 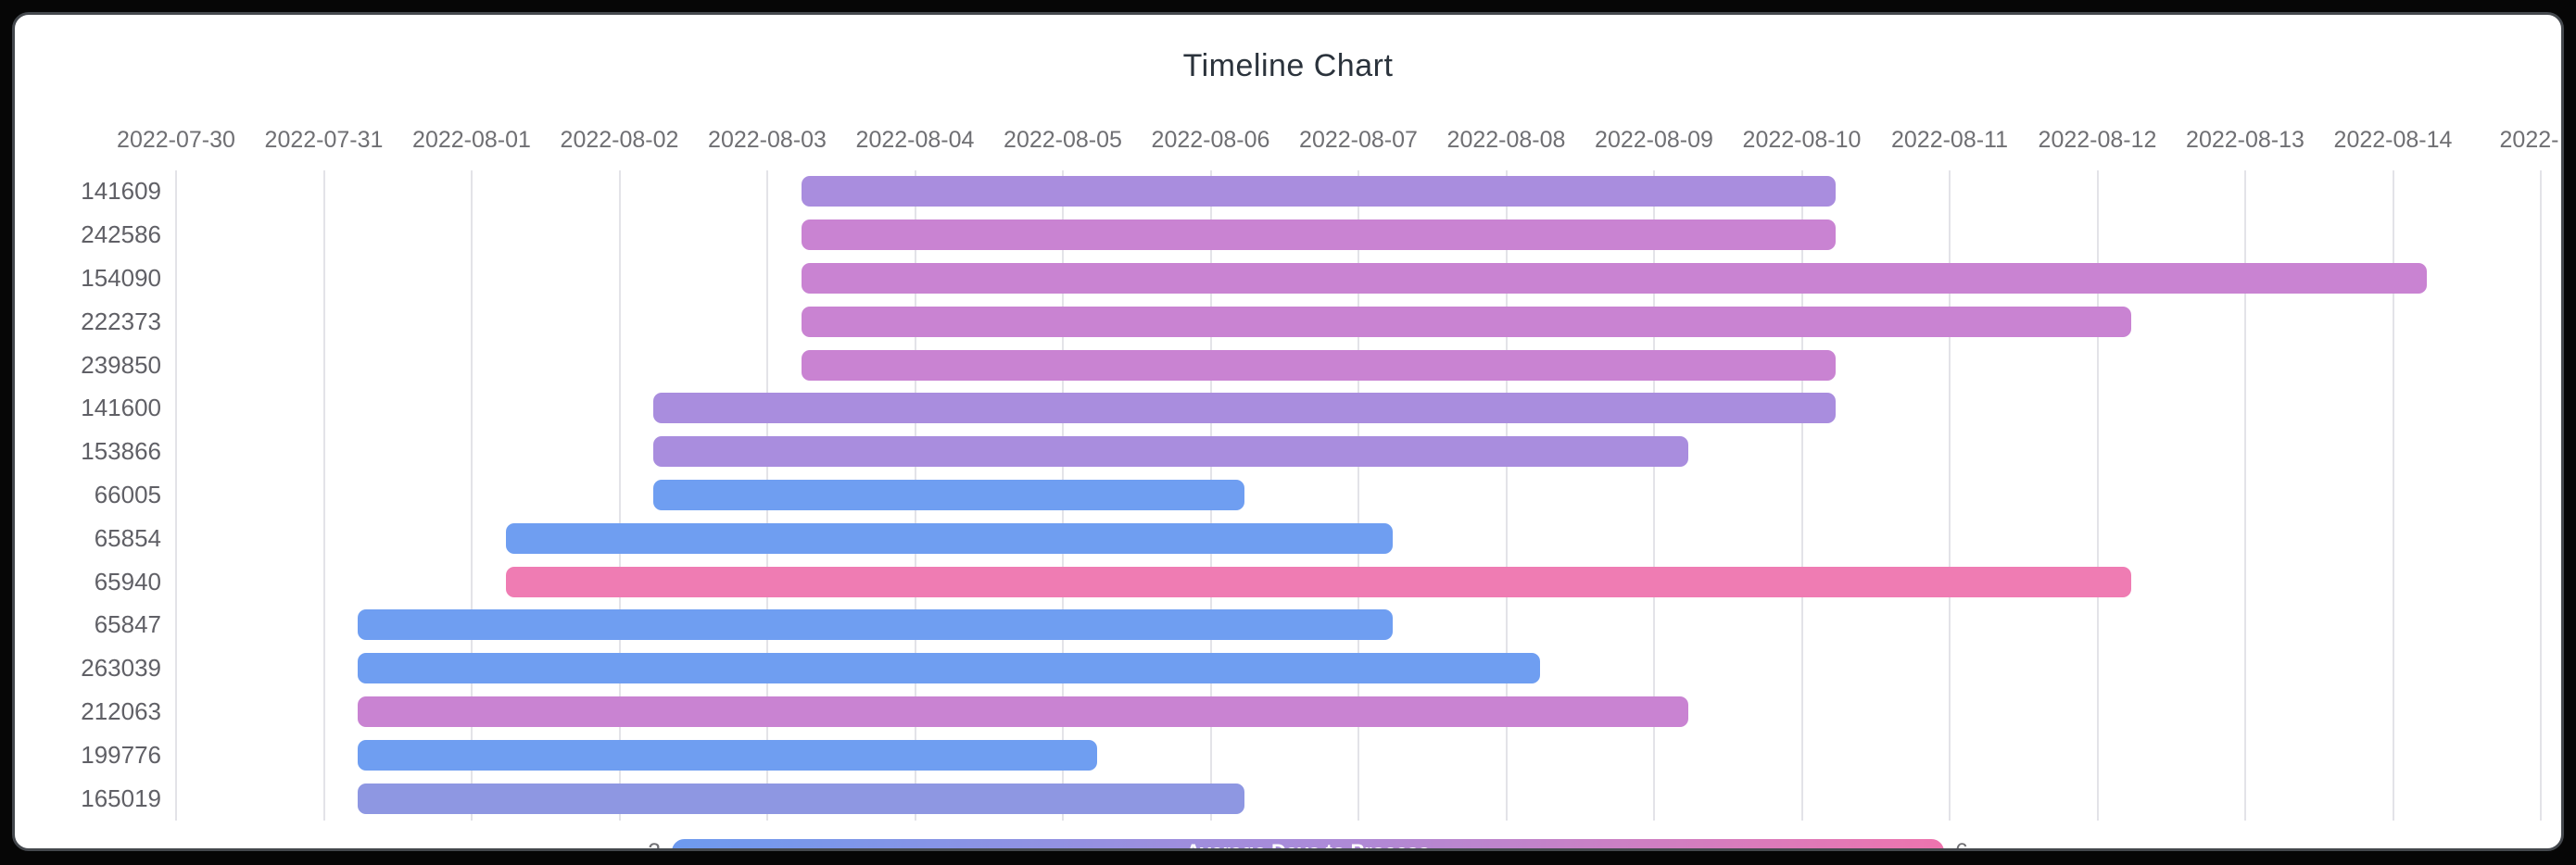 I want to click on row-label: 199776, so click(x=121, y=754).